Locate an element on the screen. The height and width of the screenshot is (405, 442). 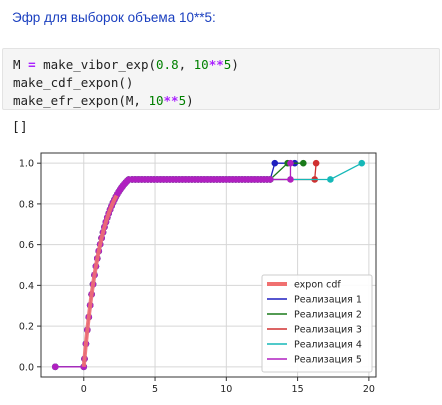
legend-label: Реализация 1 is located at coordinates (328, 300).